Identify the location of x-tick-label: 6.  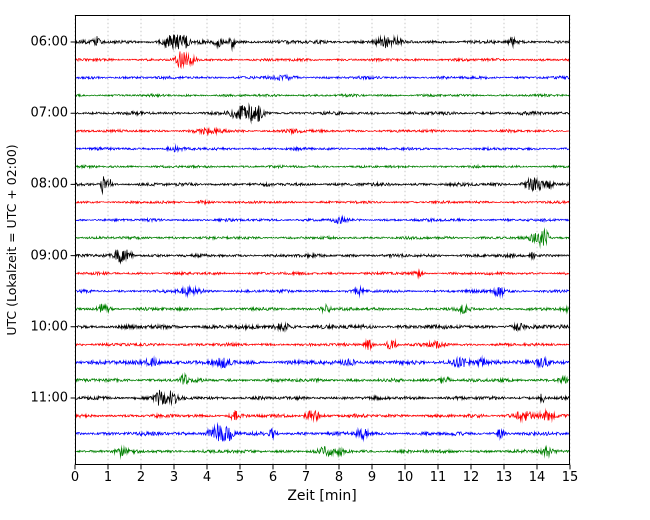
(273, 477).